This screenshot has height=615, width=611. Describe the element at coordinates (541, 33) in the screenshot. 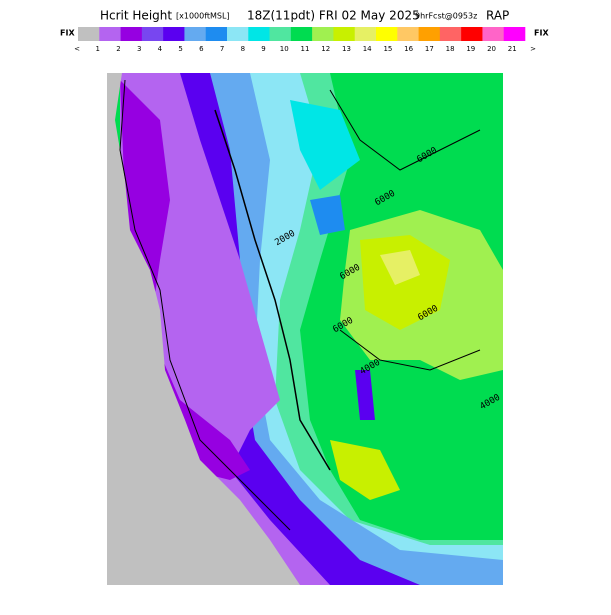

I see `colorbar-right-label: FIX` at that location.